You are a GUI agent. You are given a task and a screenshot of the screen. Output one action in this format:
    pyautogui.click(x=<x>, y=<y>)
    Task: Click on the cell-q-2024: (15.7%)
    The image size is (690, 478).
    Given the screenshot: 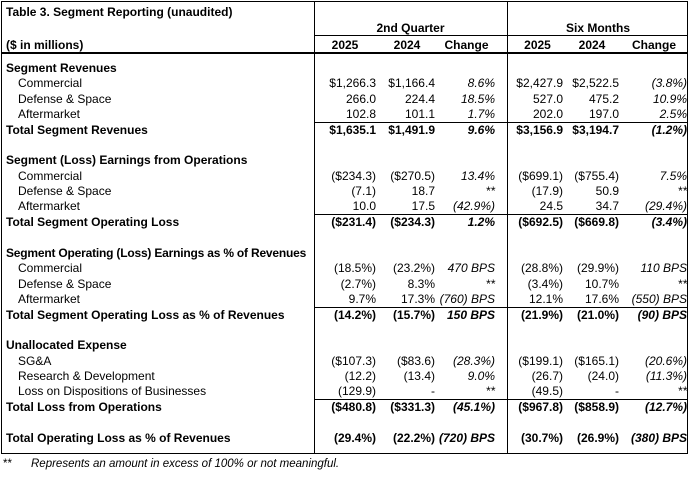 What is the action you would take?
    pyautogui.click(x=413, y=315)
    